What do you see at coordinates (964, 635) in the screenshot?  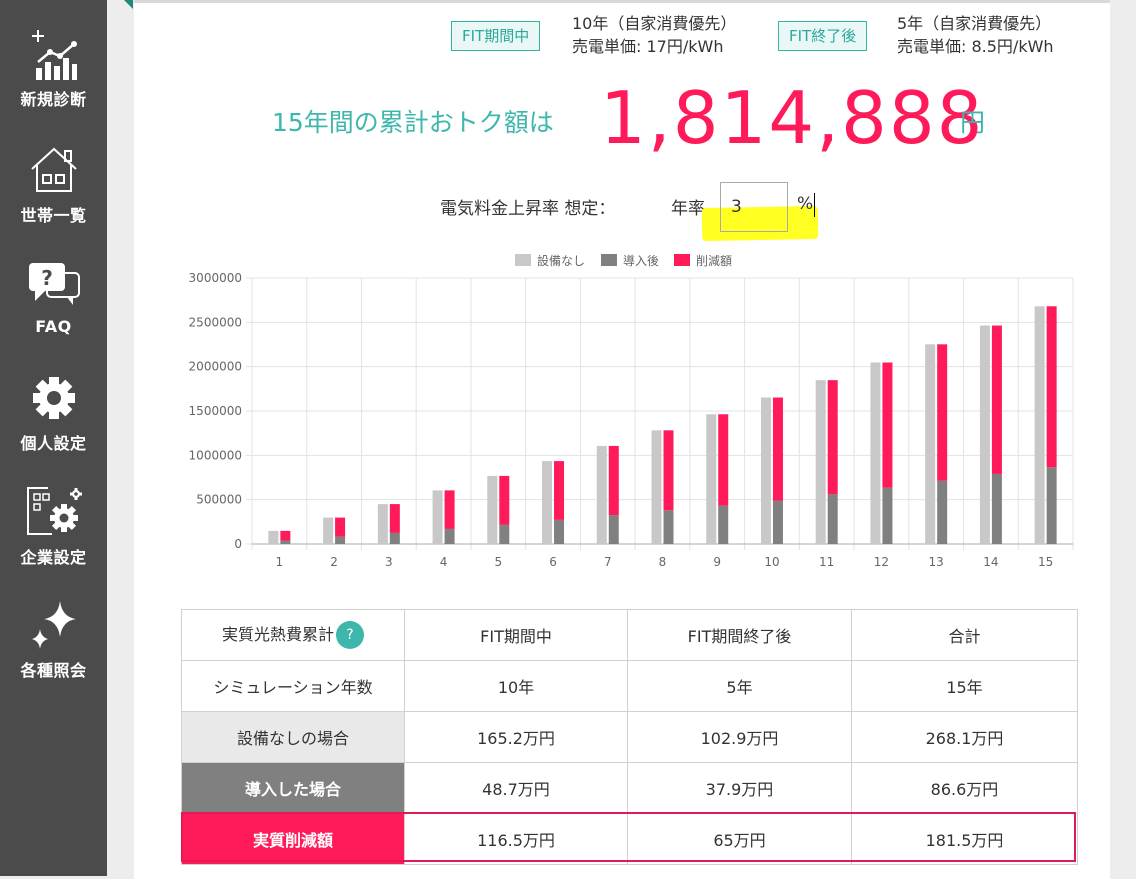 I see `header-cell: 合計` at bounding box center [964, 635].